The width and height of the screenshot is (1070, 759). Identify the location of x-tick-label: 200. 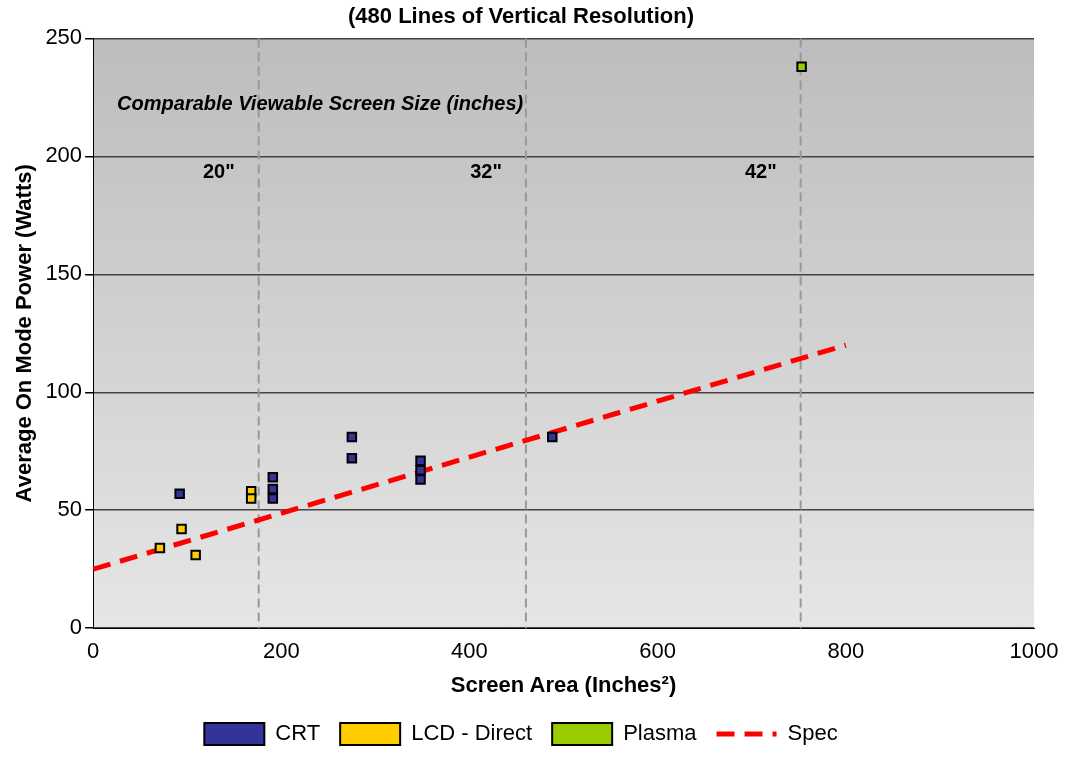
(281, 651).